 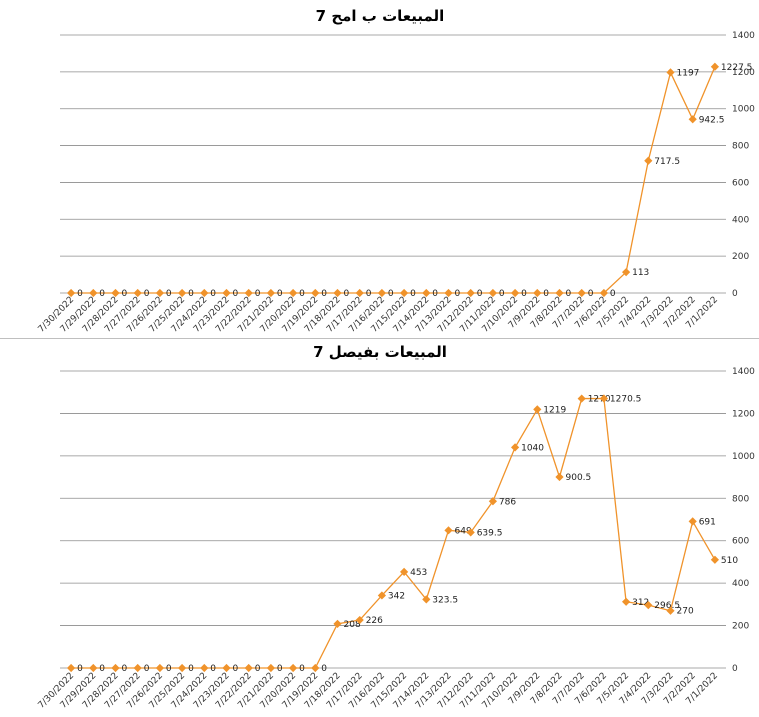 I want to click on data-label: 786, so click(x=507, y=502).